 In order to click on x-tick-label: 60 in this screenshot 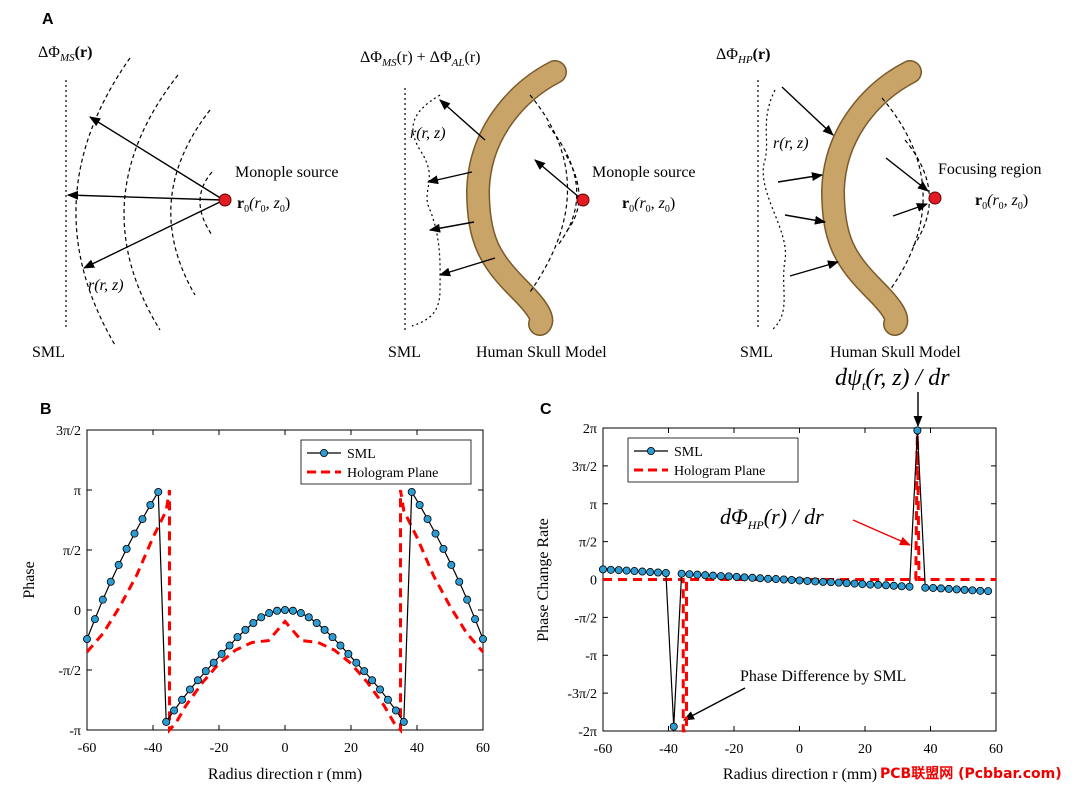, I will do `click(996, 749)`.